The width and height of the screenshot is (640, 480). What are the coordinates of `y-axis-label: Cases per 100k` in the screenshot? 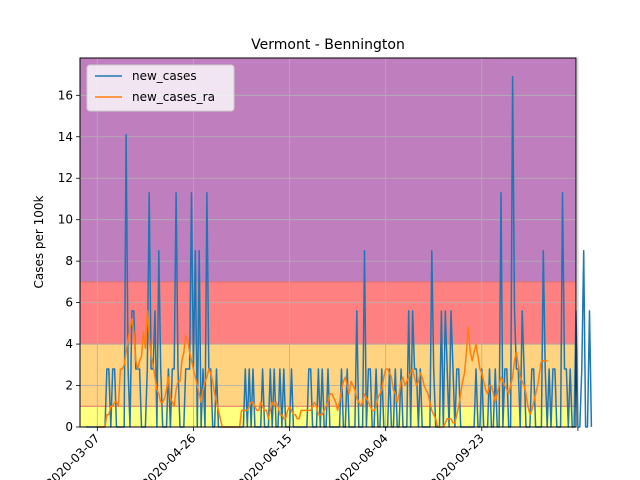 It's located at (39, 241).